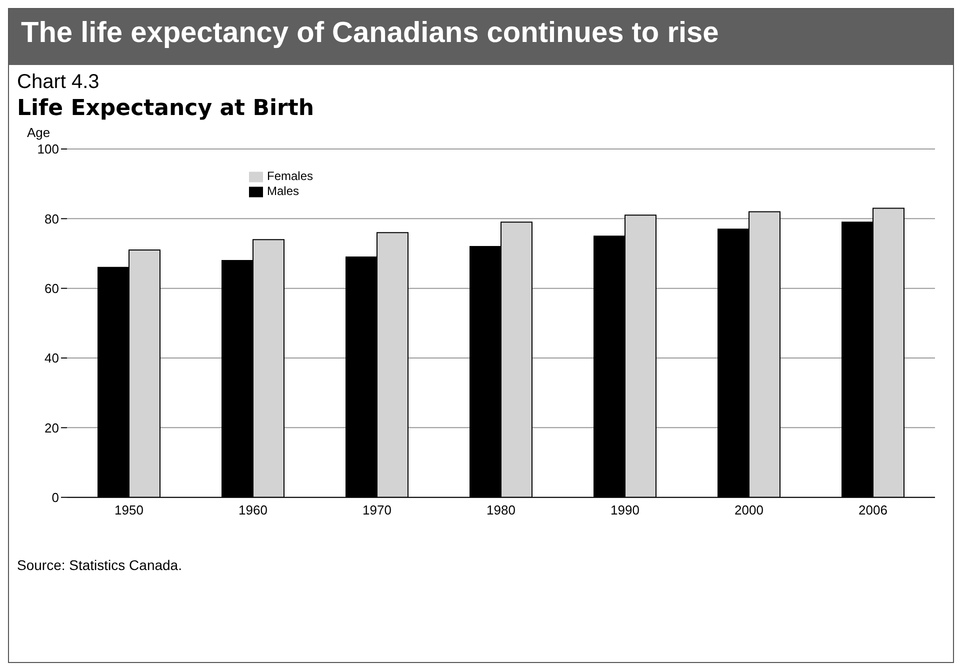 The width and height of the screenshot is (962, 671). Describe the element at coordinates (48, 149) in the screenshot. I see `y-tick-label: 100` at that location.